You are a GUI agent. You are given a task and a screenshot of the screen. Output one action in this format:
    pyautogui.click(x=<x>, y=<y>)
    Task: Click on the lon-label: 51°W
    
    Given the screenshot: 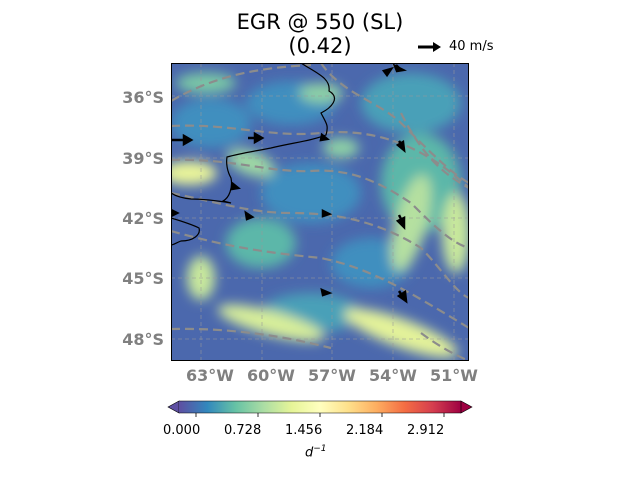 What is the action you would take?
    pyautogui.click(x=454, y=375)
    